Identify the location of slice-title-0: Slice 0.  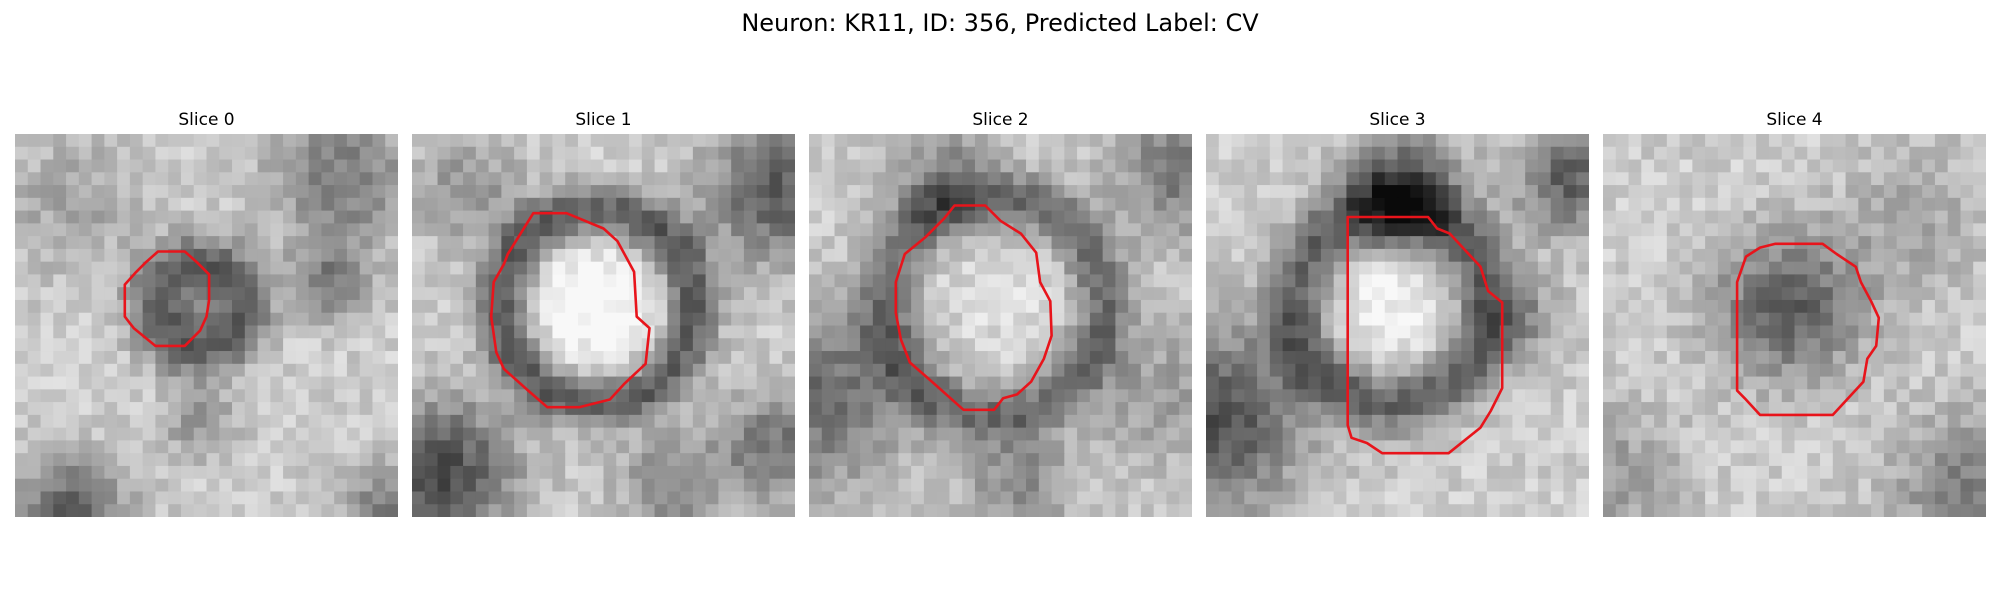
(206, 120).